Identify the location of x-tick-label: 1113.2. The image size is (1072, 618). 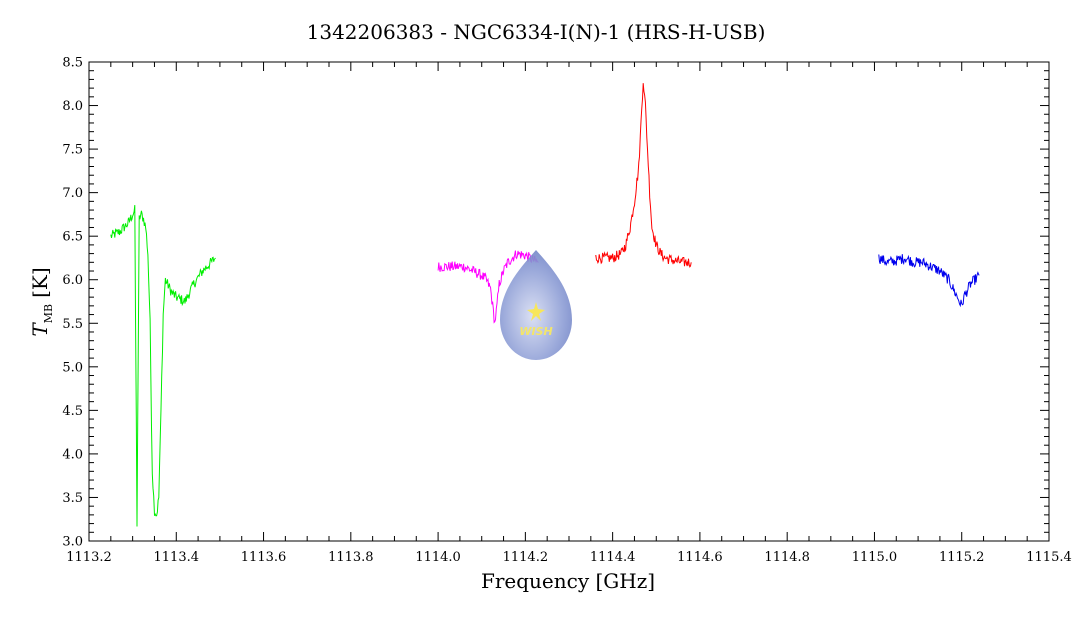
(89, 557).